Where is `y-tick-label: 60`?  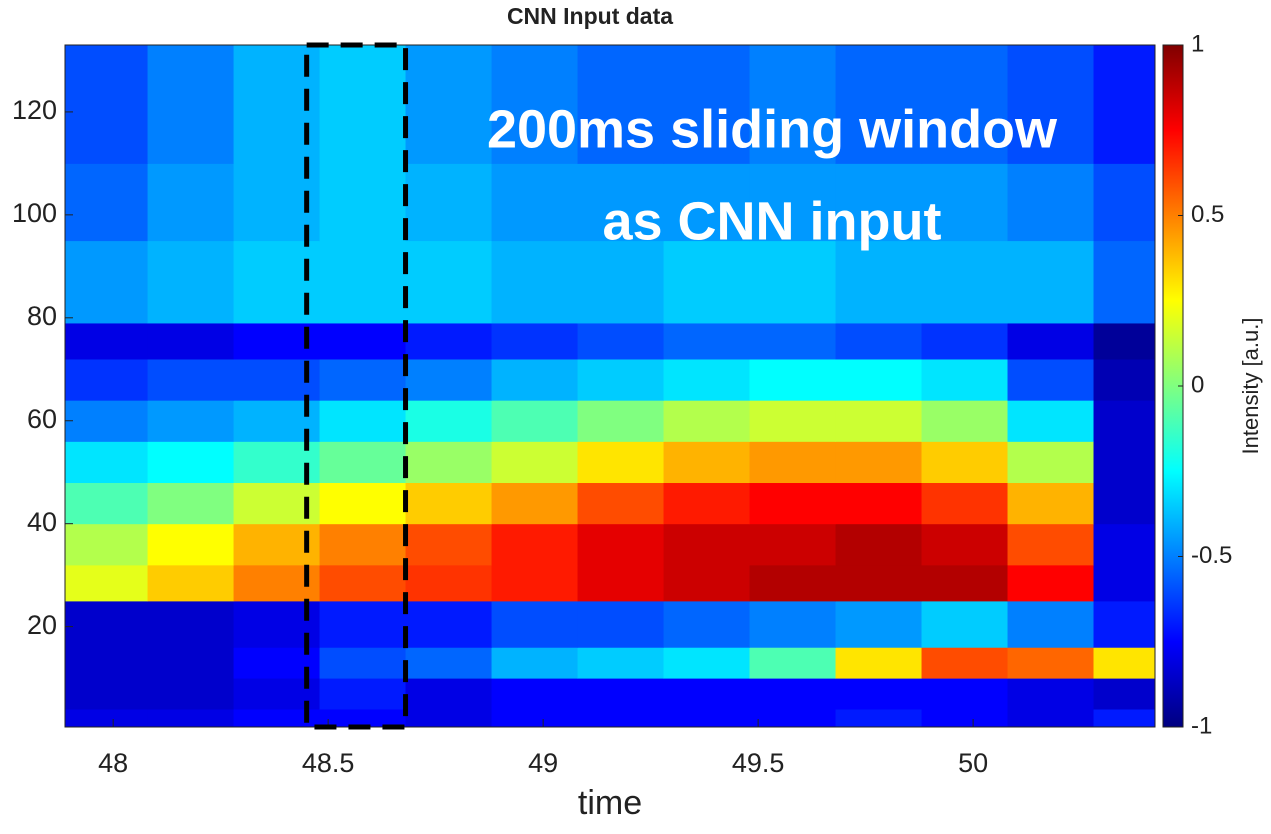 y-tick-label: 60 is located at coordinates (42, 419).